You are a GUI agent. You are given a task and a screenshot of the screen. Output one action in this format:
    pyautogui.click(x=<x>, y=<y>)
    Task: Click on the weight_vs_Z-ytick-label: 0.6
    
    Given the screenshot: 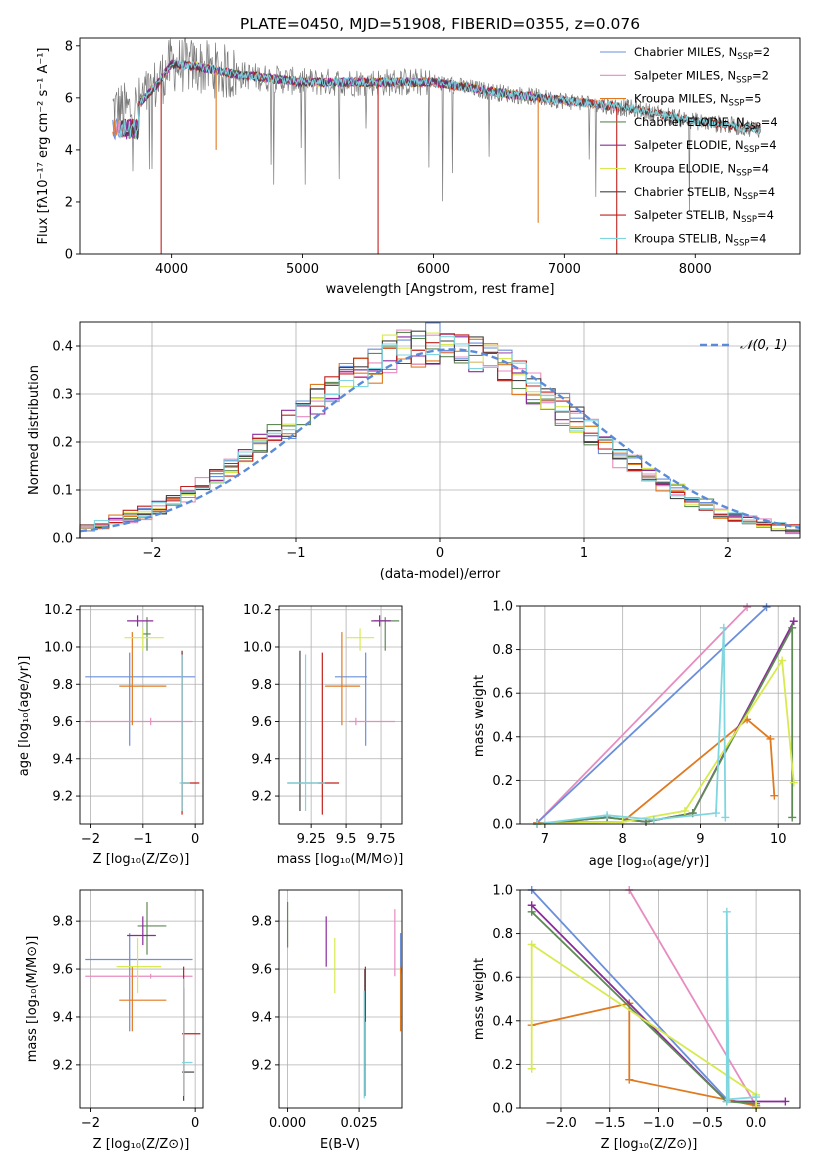 What is the action you would take?
    pyautogui.click(x=502, y=978)
    